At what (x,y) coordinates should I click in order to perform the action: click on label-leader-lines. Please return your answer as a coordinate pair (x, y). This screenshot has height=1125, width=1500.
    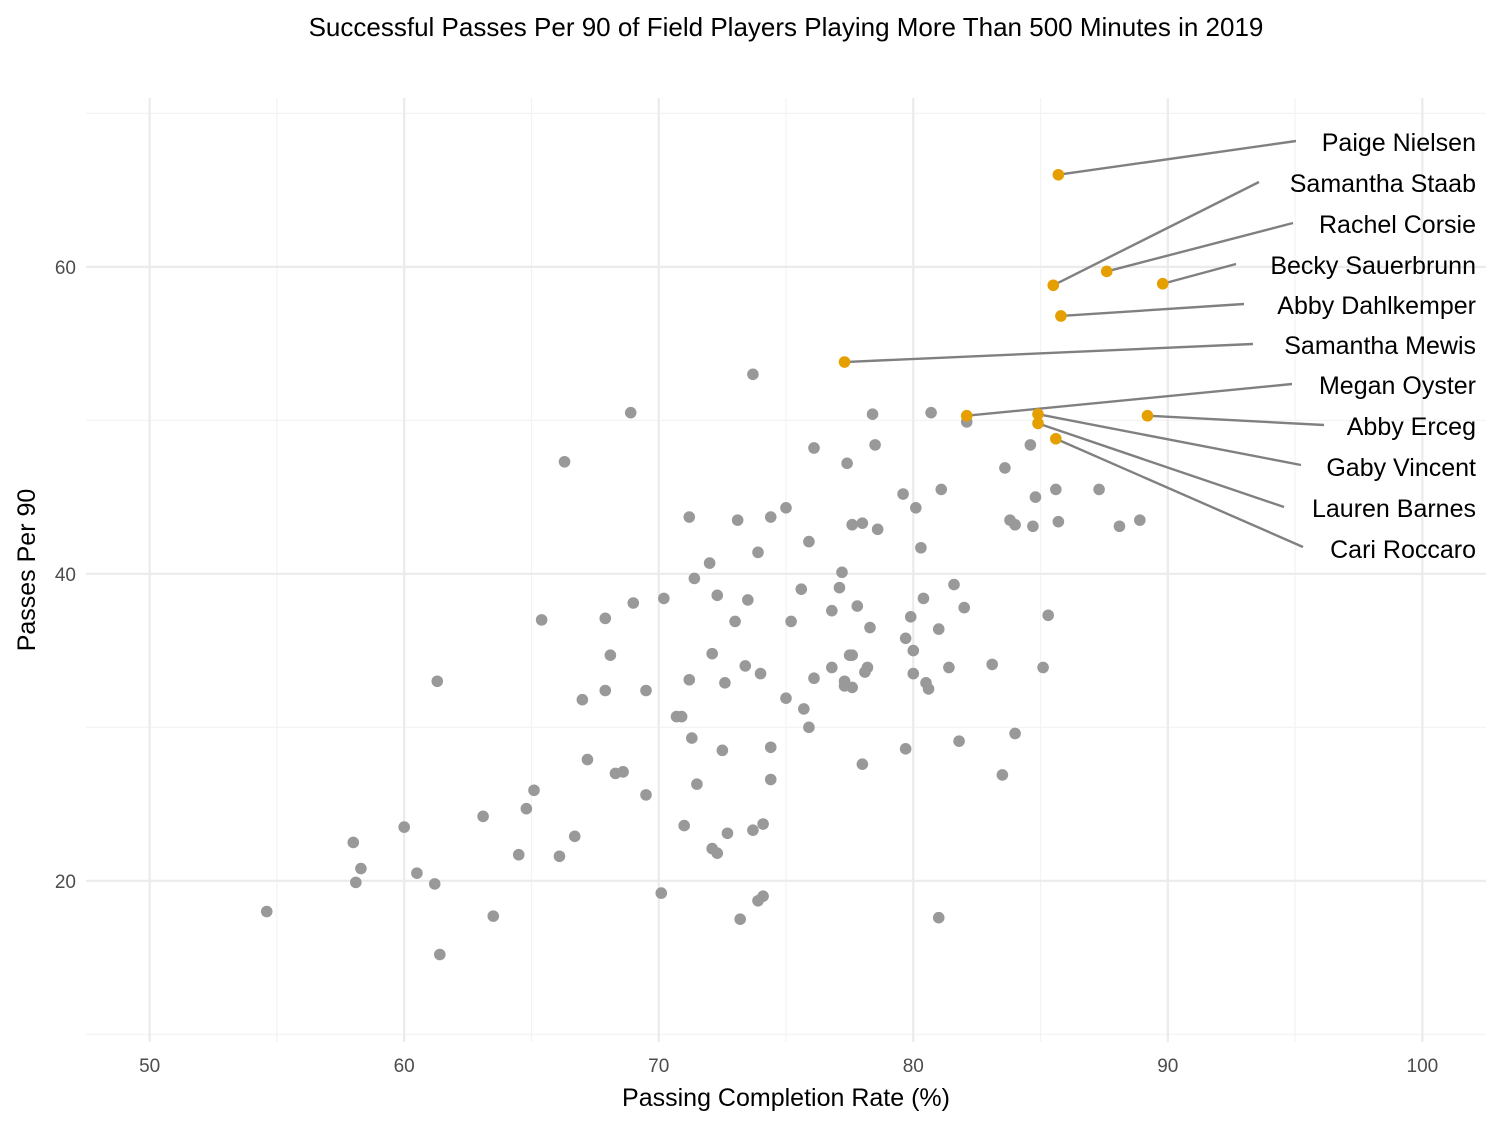
    Looking at the image, I should click on (1084, 344).